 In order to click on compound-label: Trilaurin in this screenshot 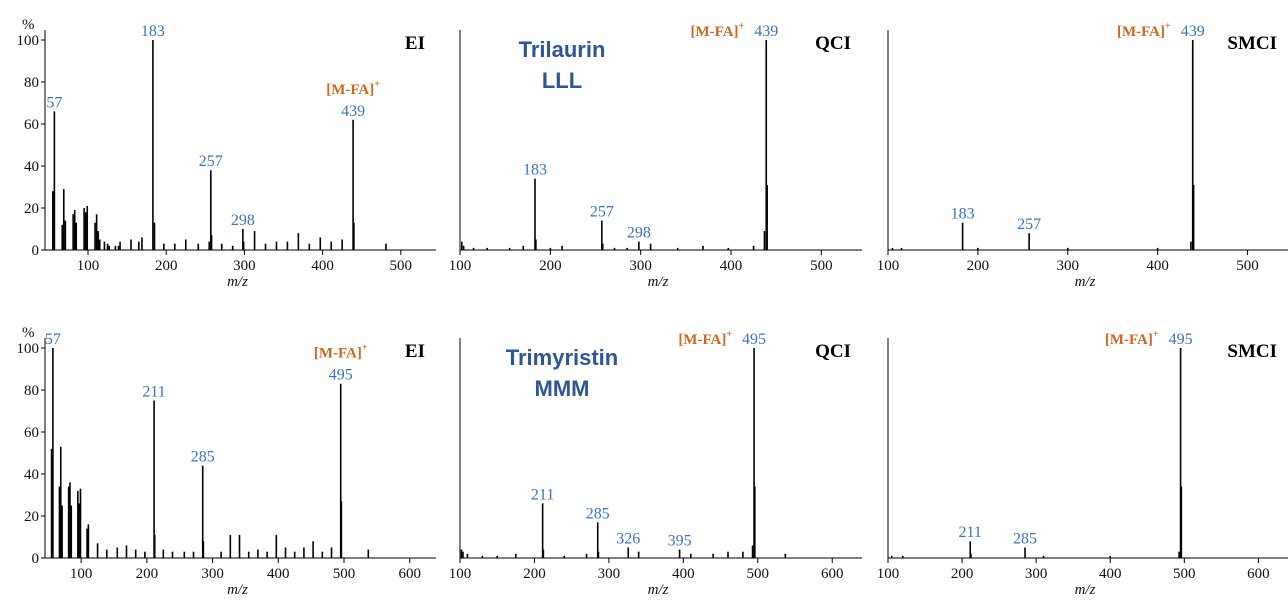, I will do `click(562, 49)`.